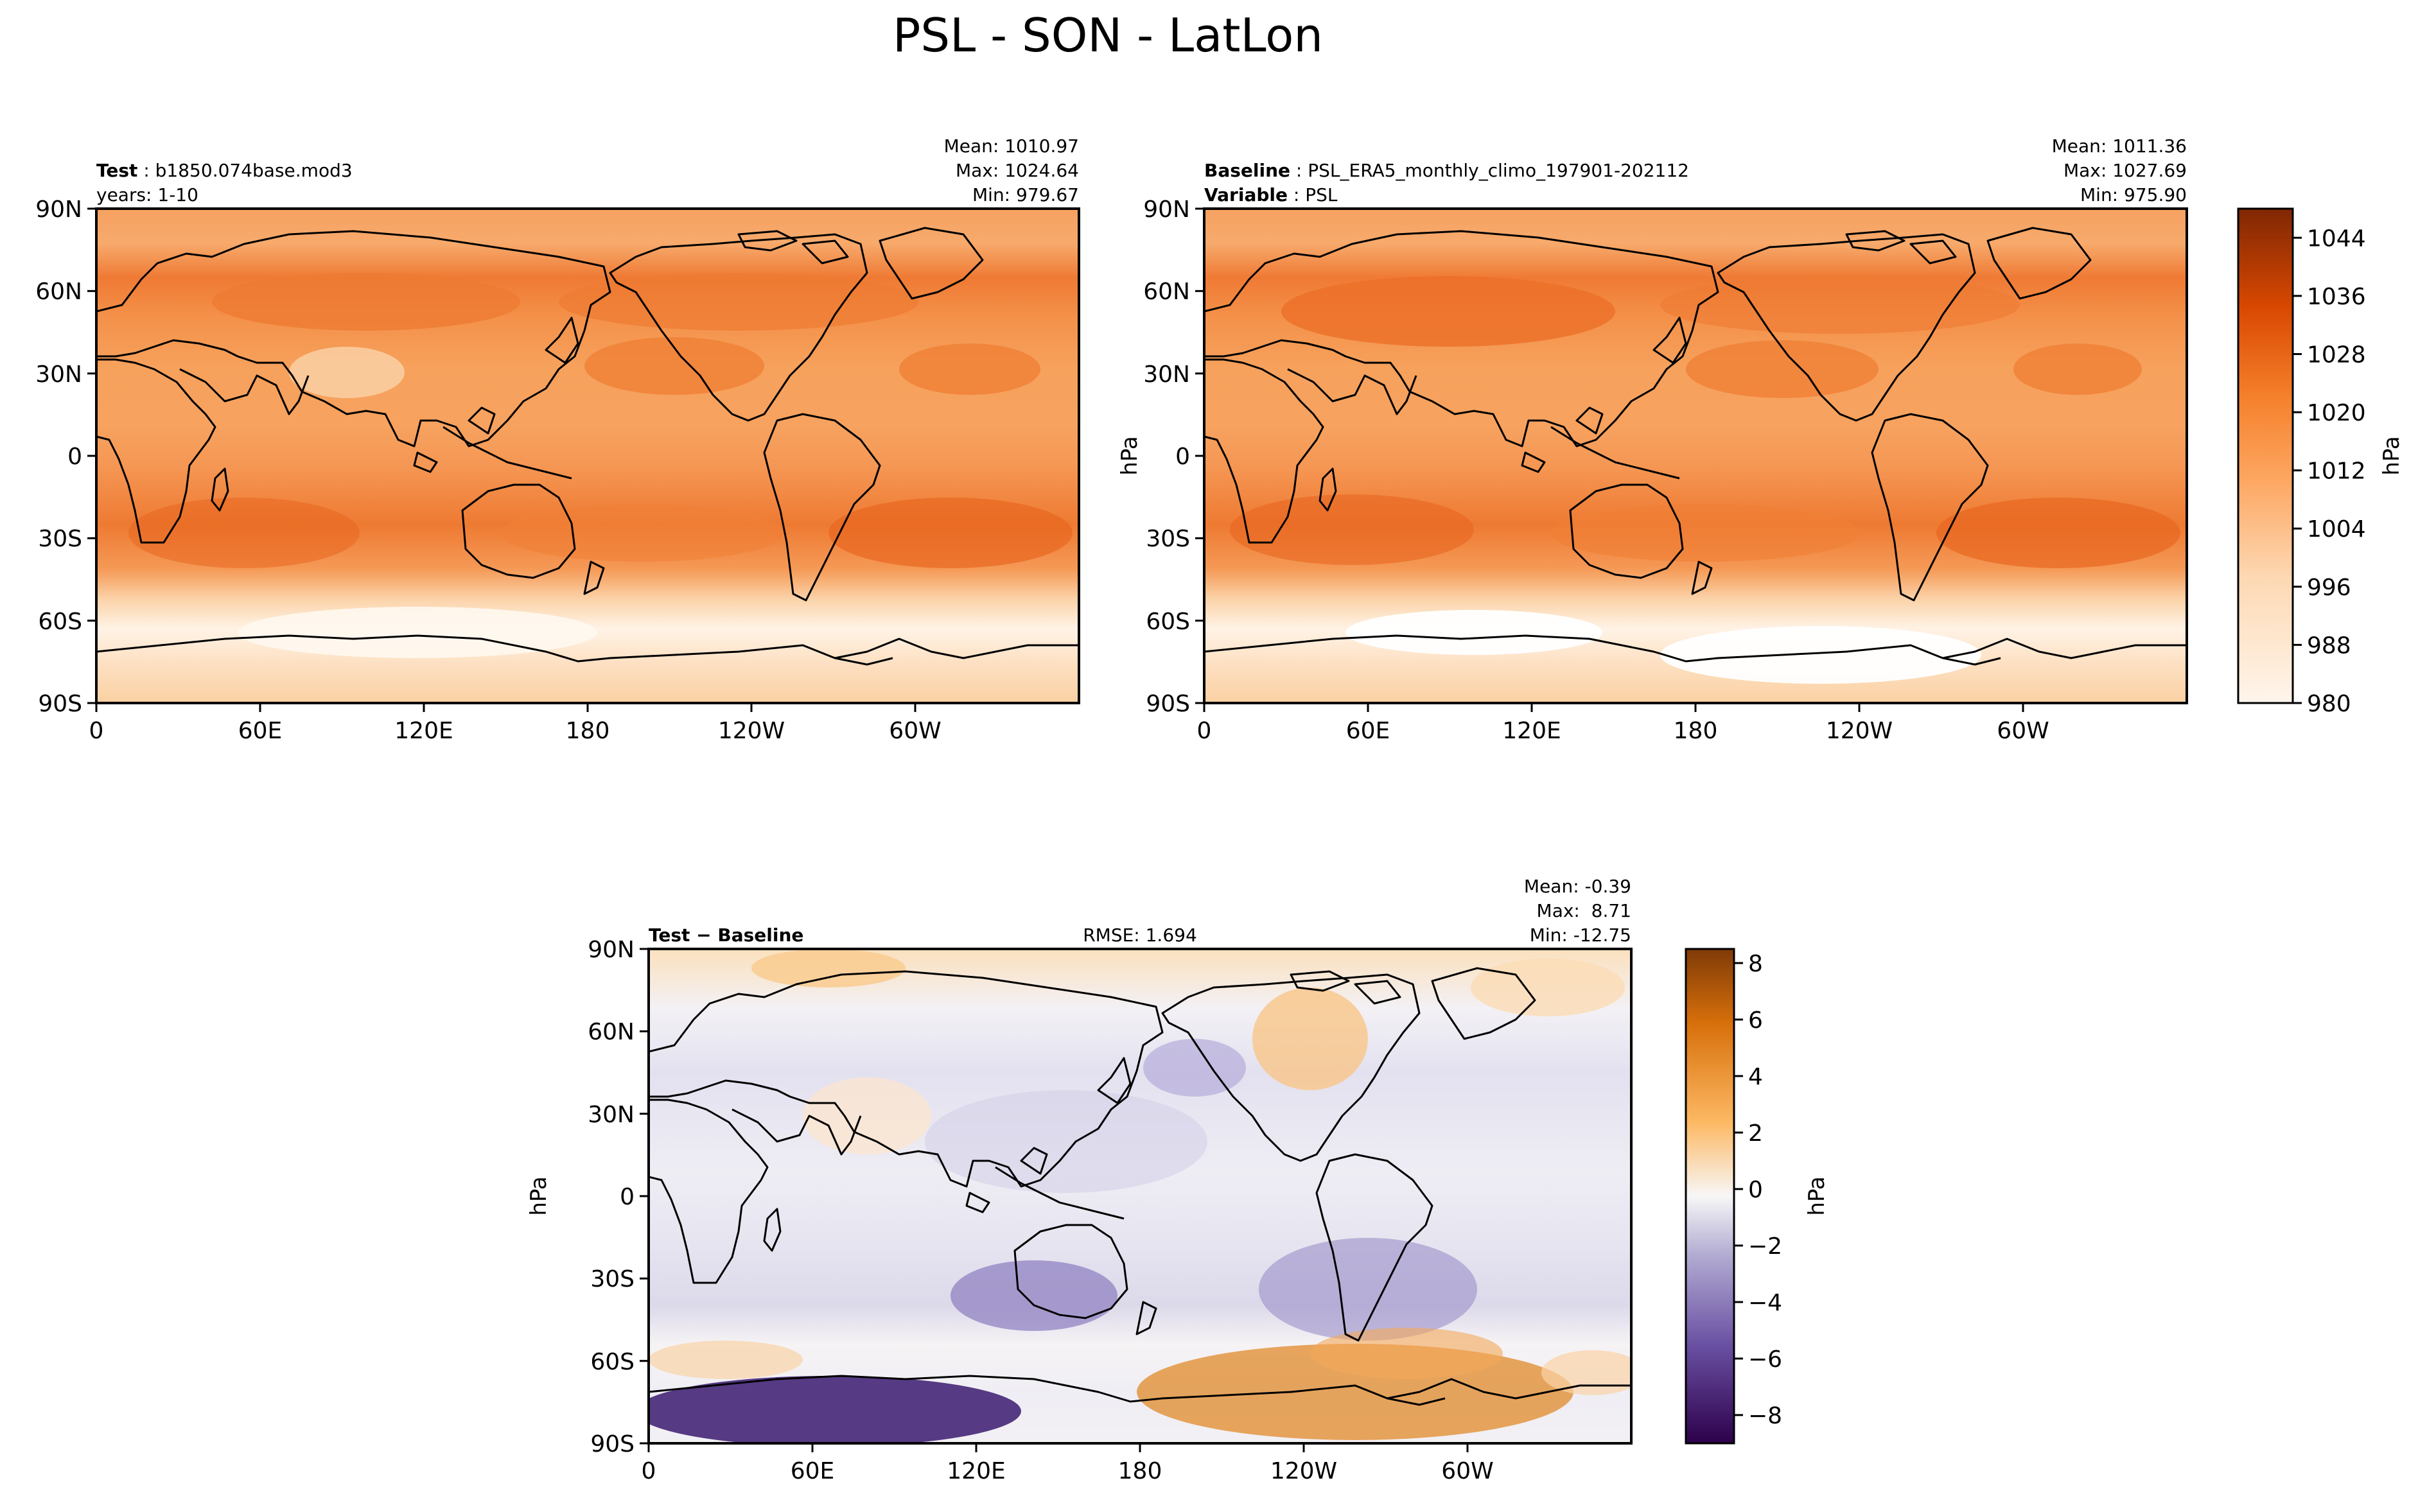 This screenshot has height=1512, width=2427. I want to click on colorbar-psl-label: hPa, so click(2392, 455).